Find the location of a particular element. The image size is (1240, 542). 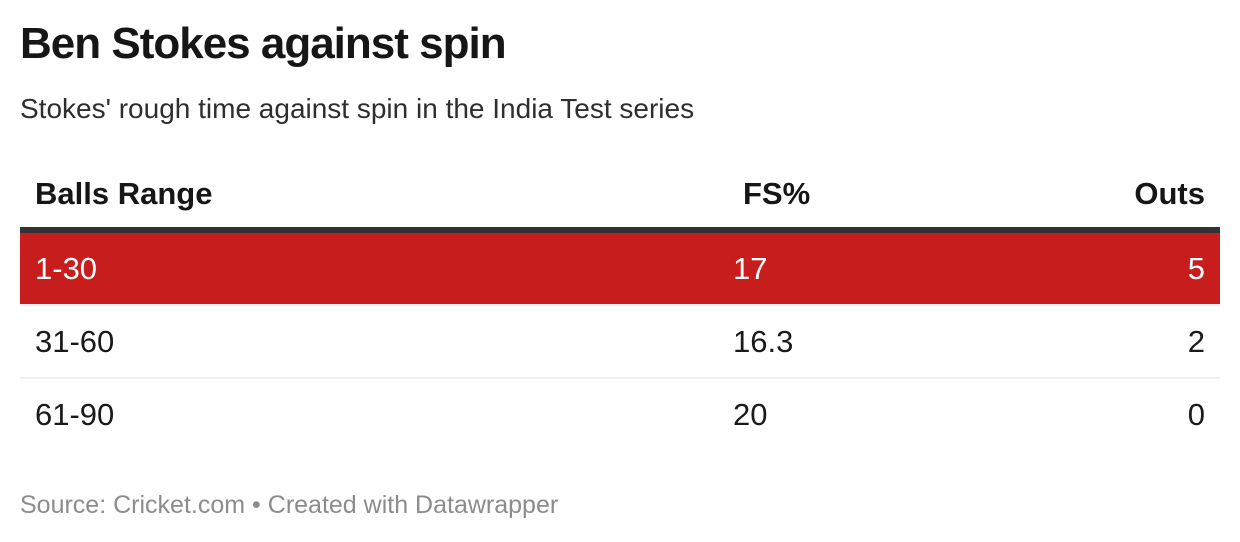

cell-balls-range: 1-30 is located at coordinates (369, 267).